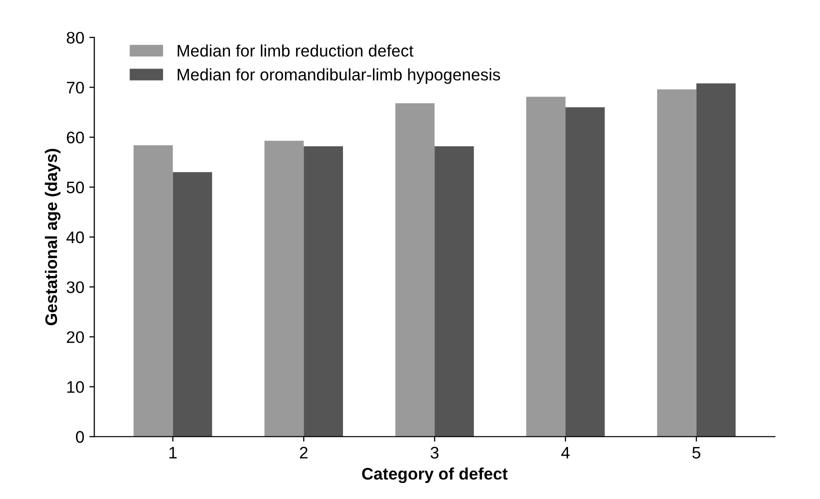  I want to click on y-tick-label: 70, so click(75, 88).